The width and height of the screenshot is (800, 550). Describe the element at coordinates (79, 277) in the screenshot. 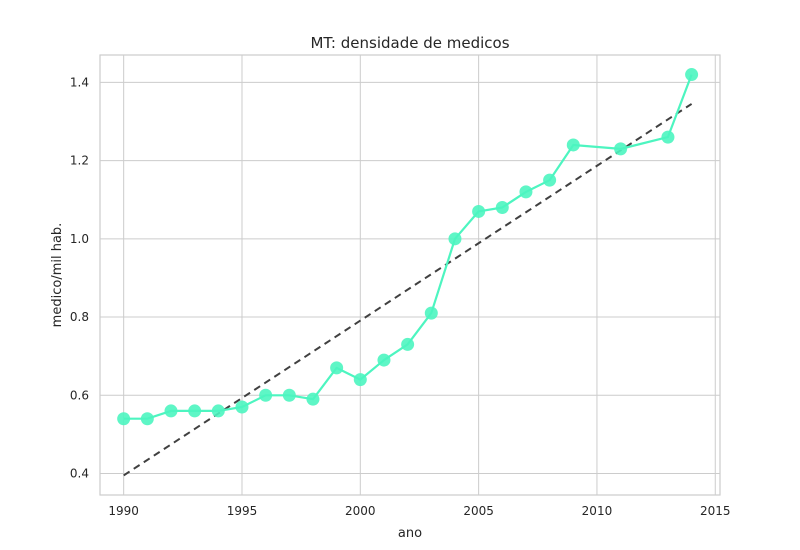

I see `y-axis-ticks: 0.4 0.6 0.8 1.0 1.2 1.4` at that location.